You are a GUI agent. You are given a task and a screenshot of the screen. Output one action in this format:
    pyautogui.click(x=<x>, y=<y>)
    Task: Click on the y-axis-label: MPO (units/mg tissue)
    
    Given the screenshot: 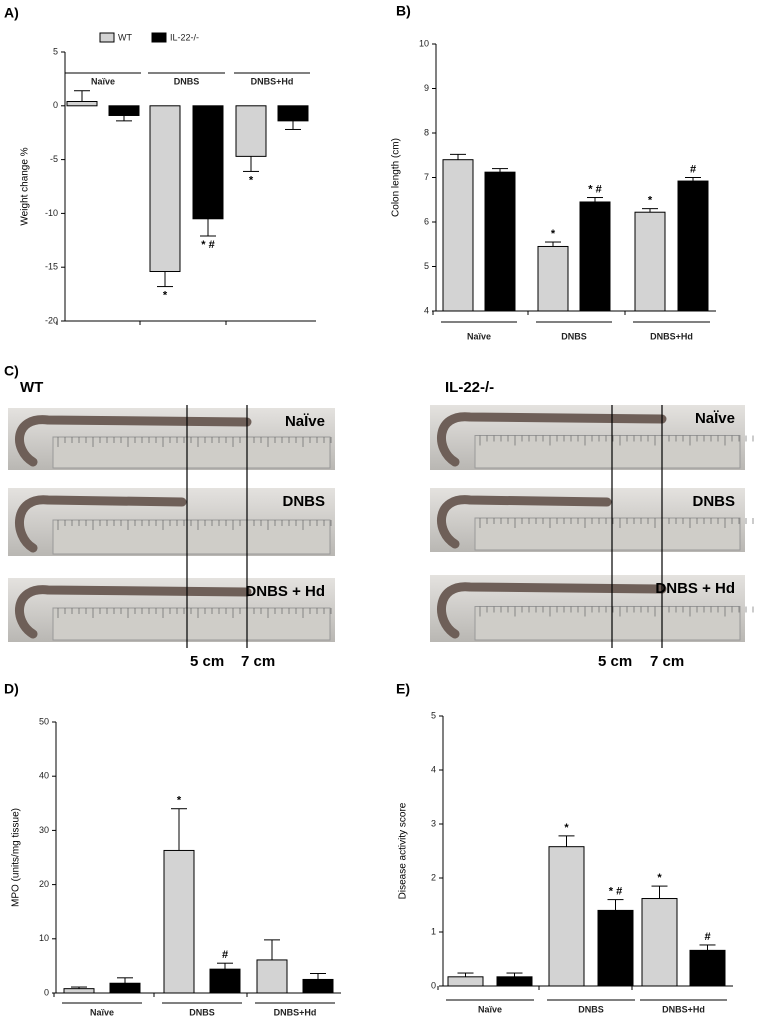 What is the action you would take?
    pyautogui.click(x=16, y=857)
    